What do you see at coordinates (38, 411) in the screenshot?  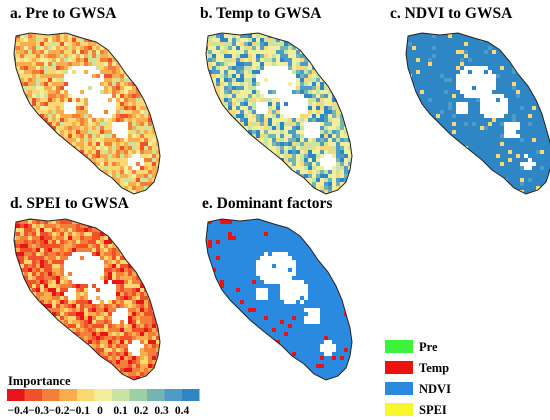 I see `colorbar-tick-label: −0.3` at bounding box center [38, 411].